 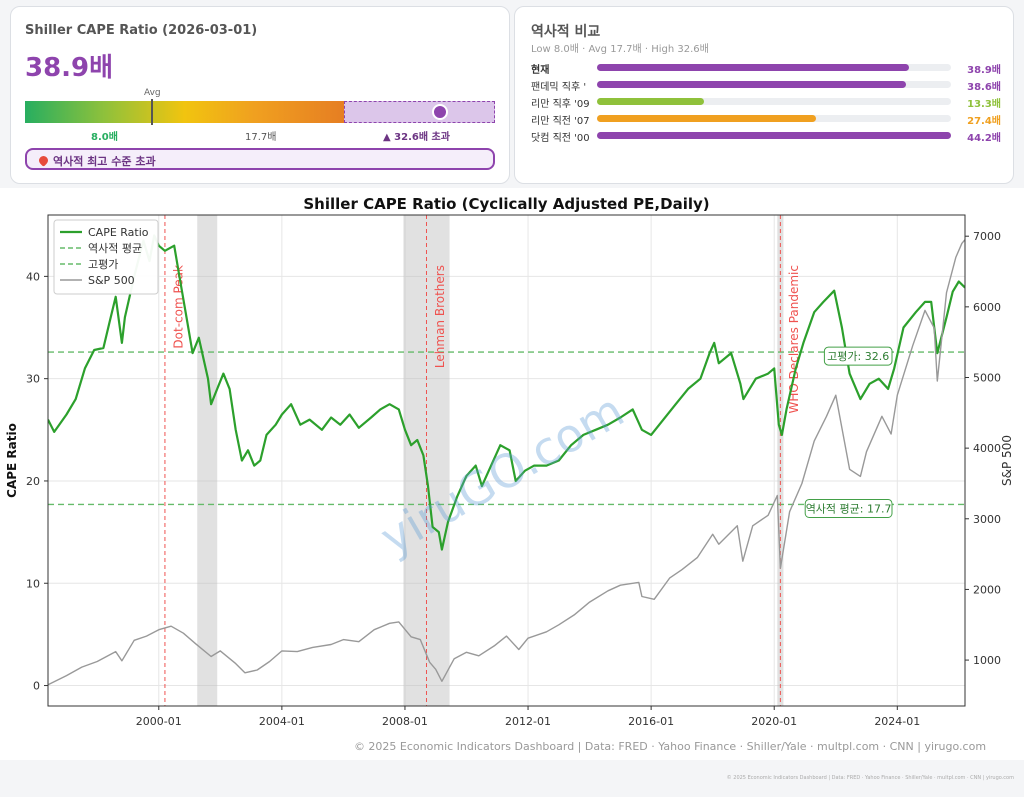 I want to click on y-tick-label: 20, so click(x=33, y=481).